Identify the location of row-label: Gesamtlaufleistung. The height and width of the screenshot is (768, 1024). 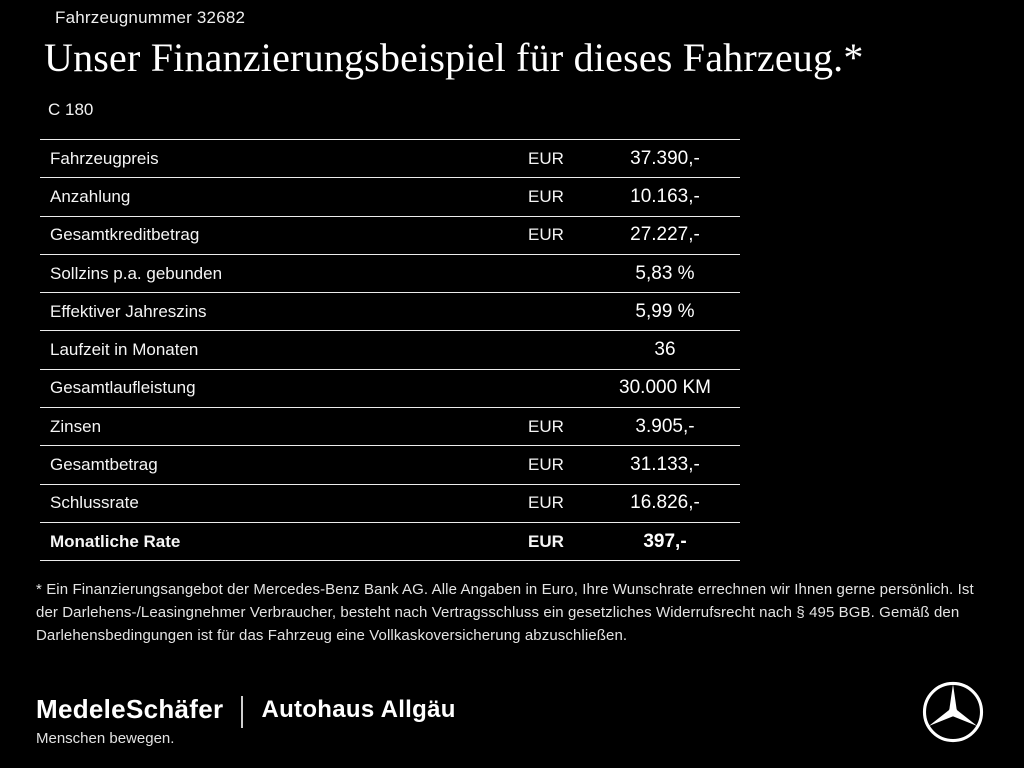
(123, 388).